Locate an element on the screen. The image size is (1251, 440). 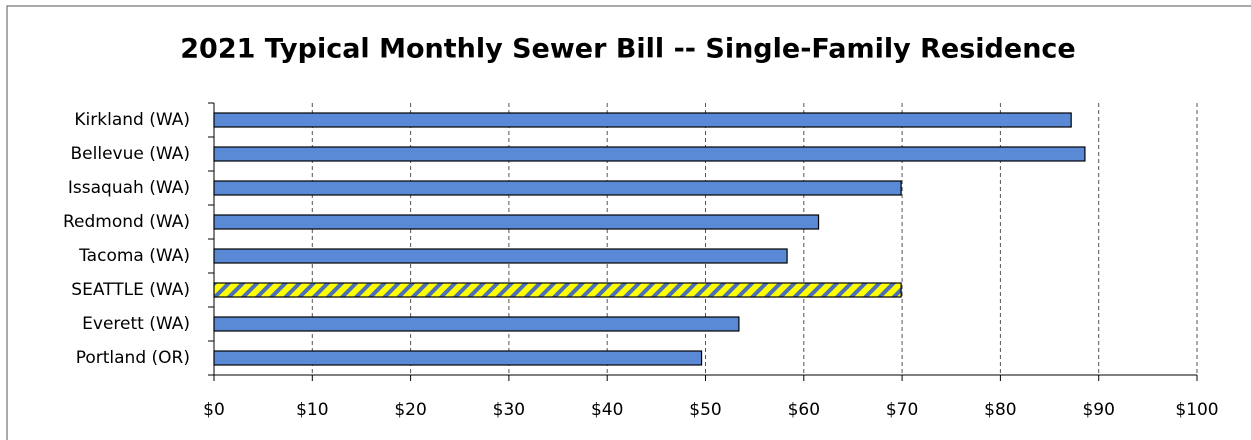
y-tick-label: Everett (WA) is located at coordinates (136, 324).